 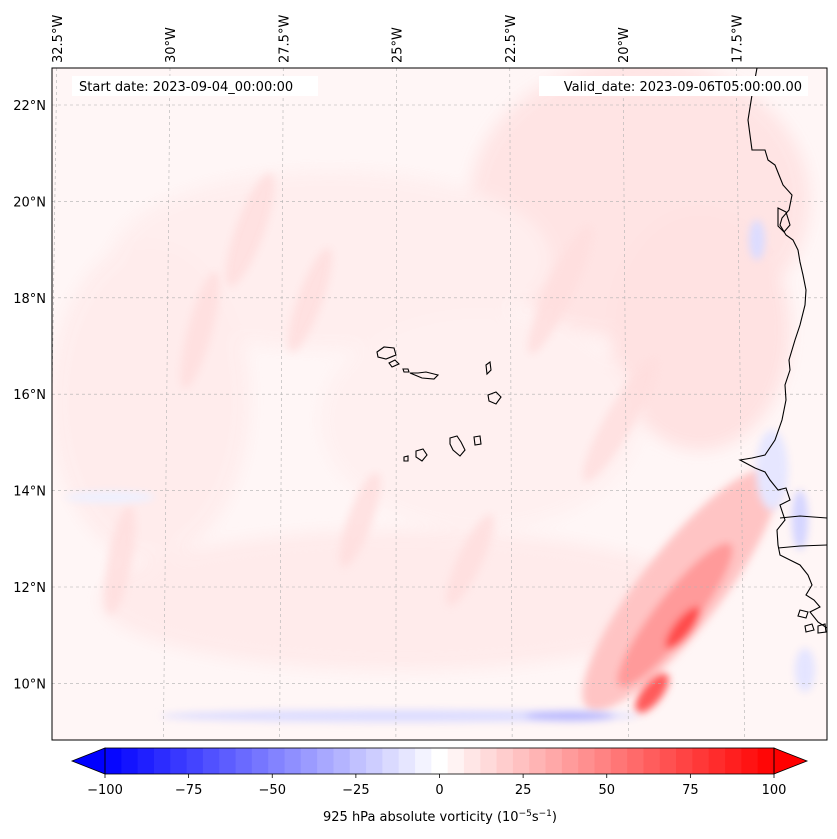 What do you see at coordinates (188, 790) in the screenshot?
I see `colorbar-tick-label: −75` at bounding box center [188, 790].